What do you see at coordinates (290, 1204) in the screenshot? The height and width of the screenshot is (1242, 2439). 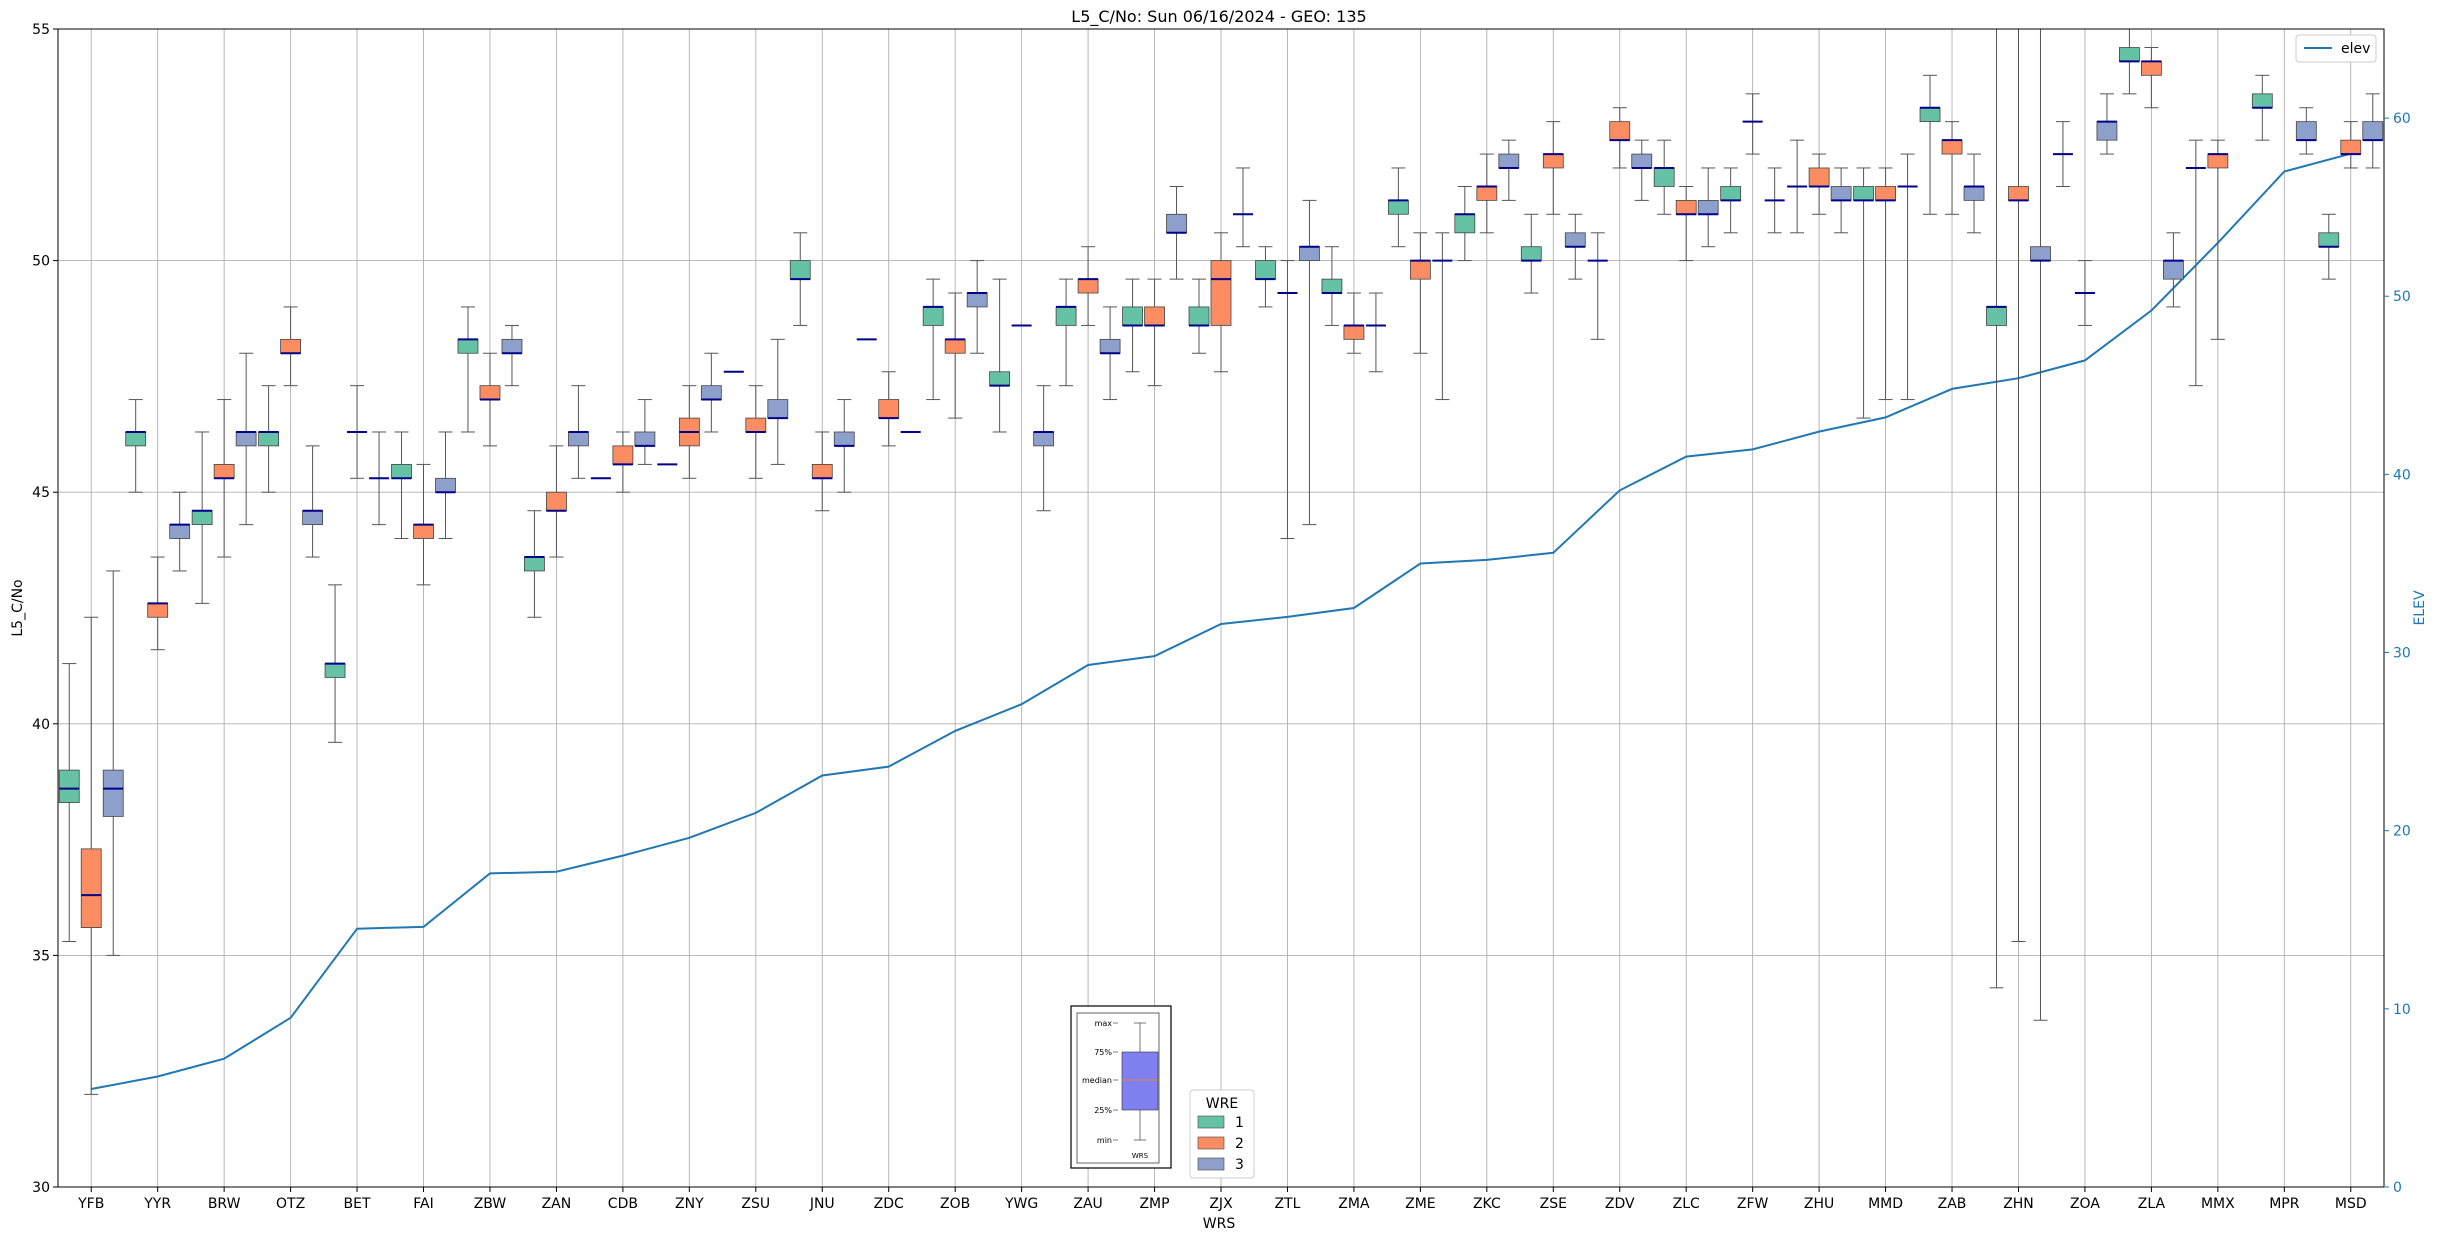 I see `x-tick-label: OTZ` at bounding box center [290, 1204].